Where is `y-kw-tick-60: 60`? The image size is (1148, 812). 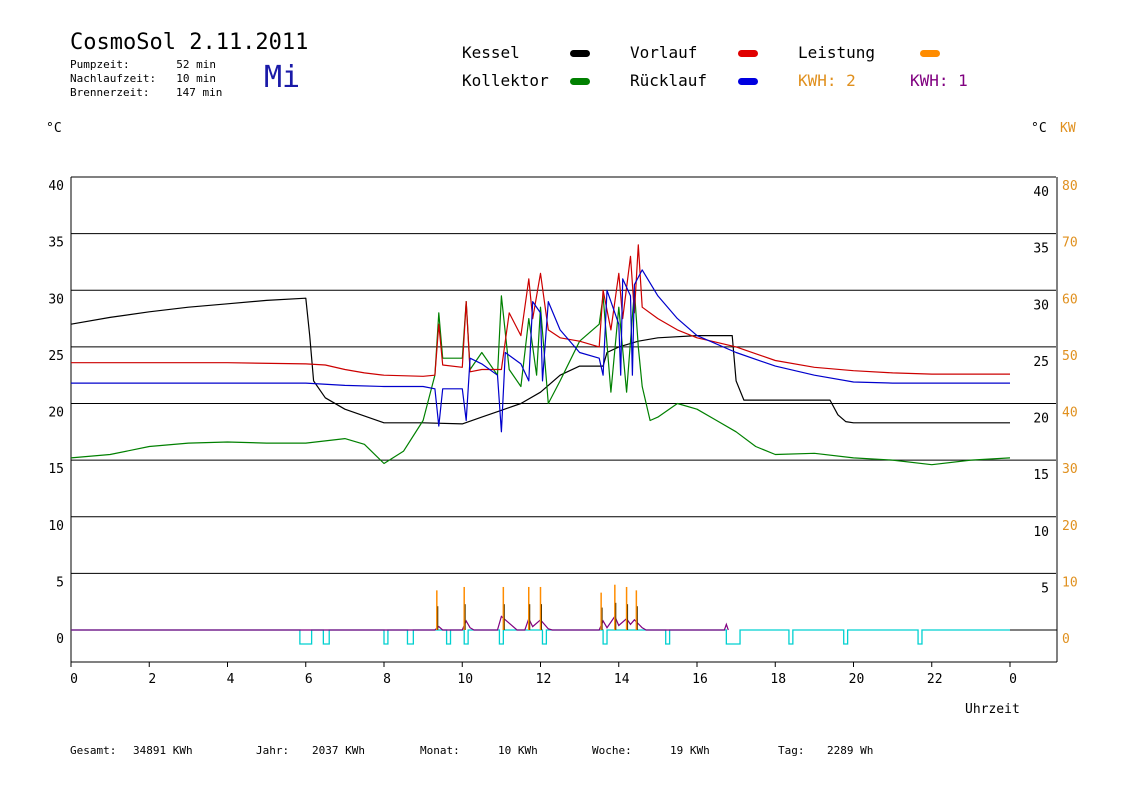 y-kw-tick-60: 60 is located at coordinates (1070, 299).